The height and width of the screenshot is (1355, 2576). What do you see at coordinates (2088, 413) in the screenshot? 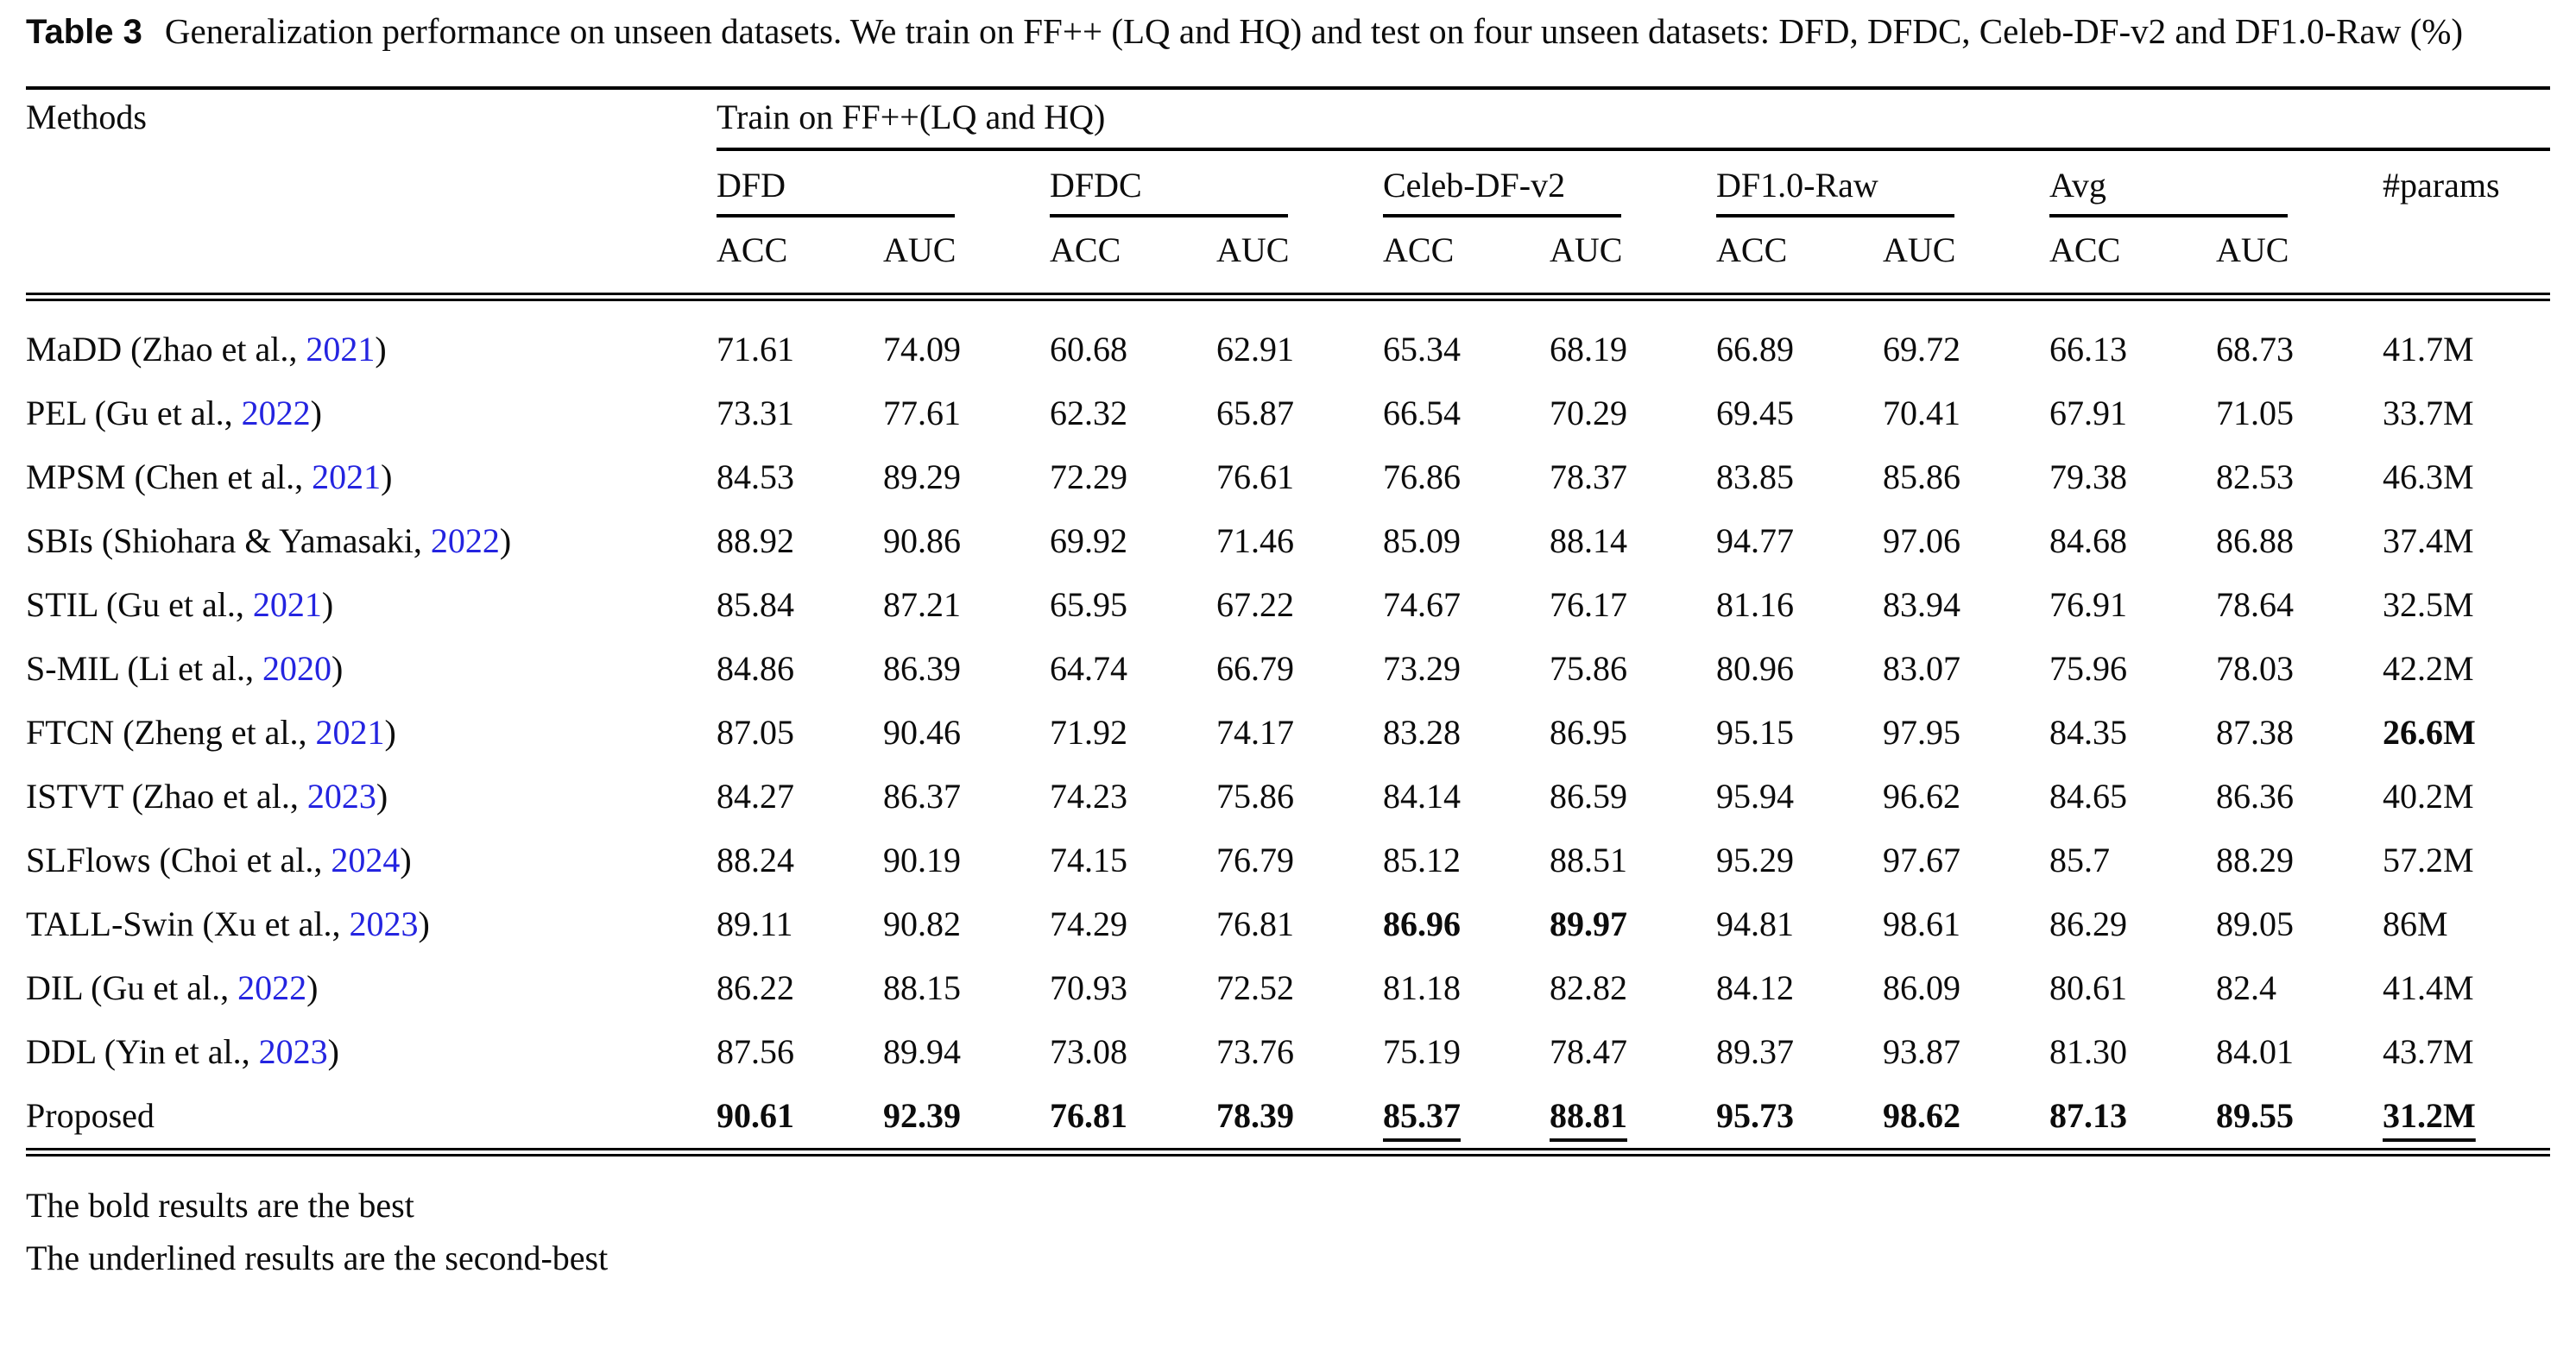
I see `value-cell: 67.91` at bounding box center [2088, 413].